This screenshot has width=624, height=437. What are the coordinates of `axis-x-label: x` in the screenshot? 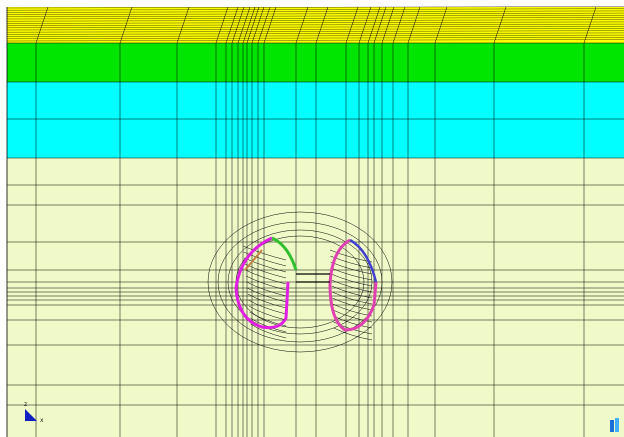 It's located at (42, 420).